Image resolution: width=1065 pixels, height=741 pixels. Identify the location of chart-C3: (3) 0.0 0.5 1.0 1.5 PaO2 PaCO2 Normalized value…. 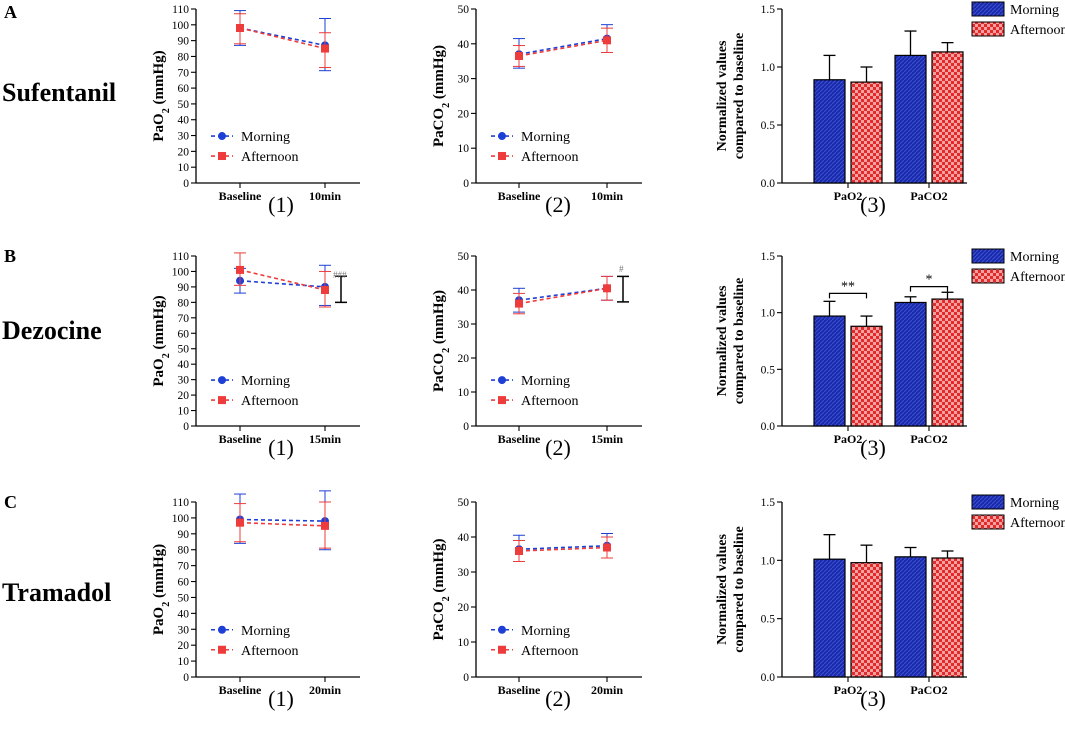
(890, 602).